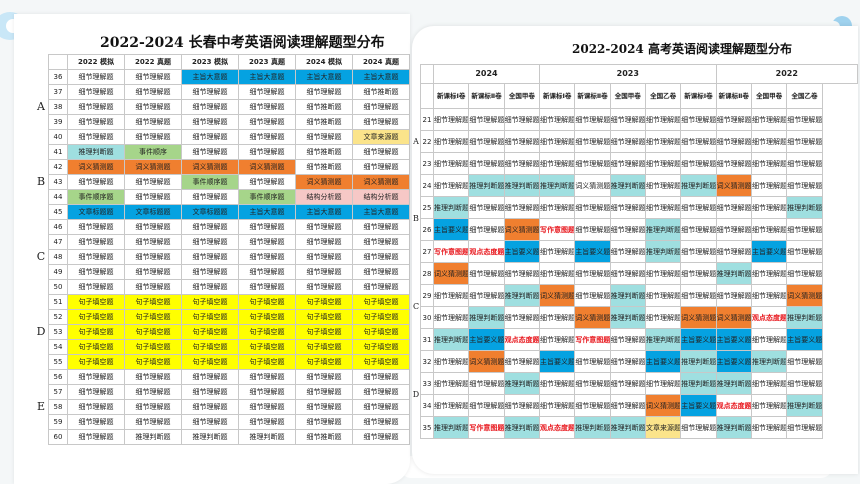  What do you see at coordinates (557, 96) in the screenshot?
I see `column-header: 新课标Ⅰ卷` at bounding box center [557, 96].